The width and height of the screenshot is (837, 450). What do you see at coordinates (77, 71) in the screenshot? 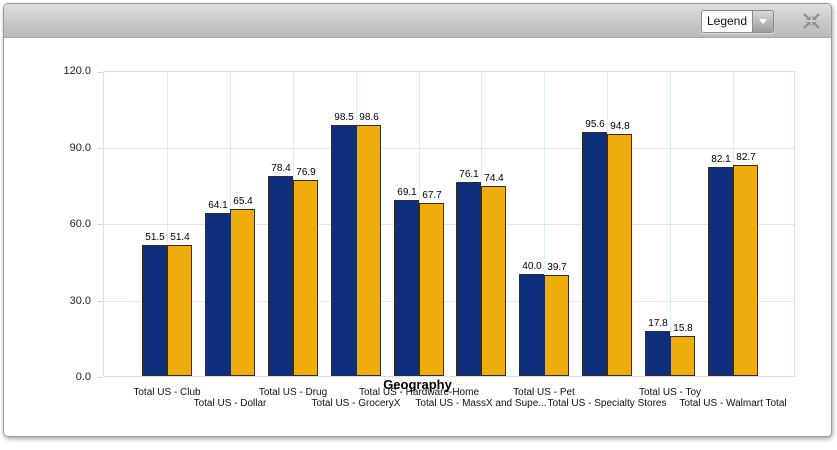
I see `y-axis-tick-label: 120.0` at bounding box center [77, 71].